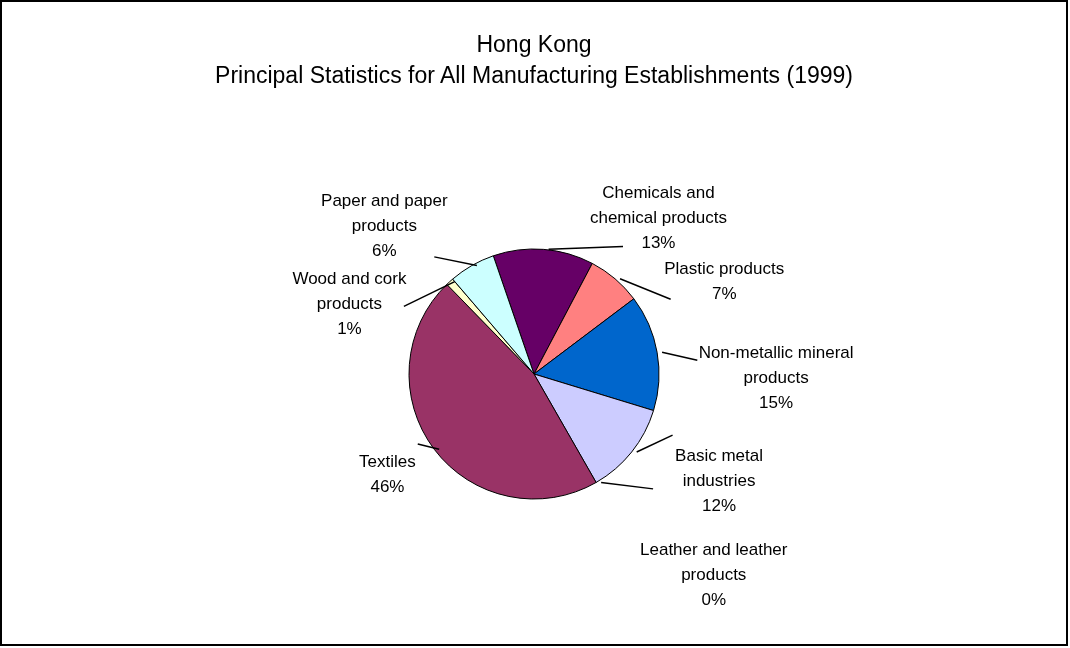 The height and width of the screenshot is (648, 1070). What do you see at coordinates (534, 44) in the screenshot?
I see `chart-title: Hong Kong` at bounding box center [534, 44].